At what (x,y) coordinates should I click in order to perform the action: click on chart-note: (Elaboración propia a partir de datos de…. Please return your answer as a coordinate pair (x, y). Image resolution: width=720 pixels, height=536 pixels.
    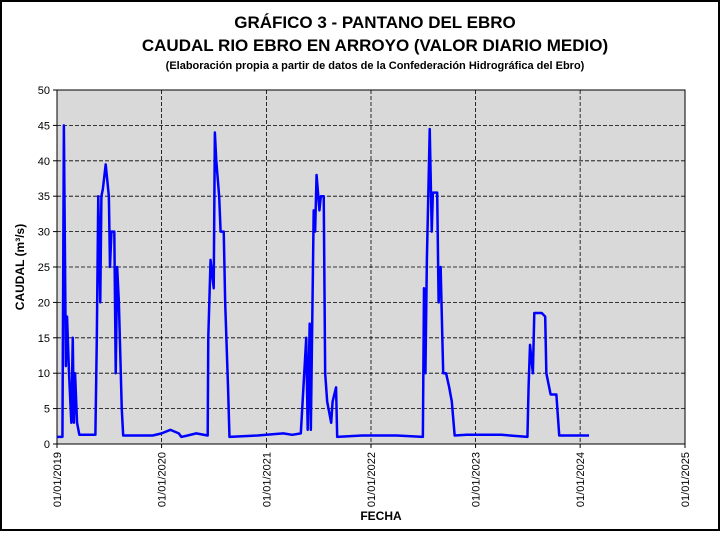
    Looking at the image, I should click on (375, 66).